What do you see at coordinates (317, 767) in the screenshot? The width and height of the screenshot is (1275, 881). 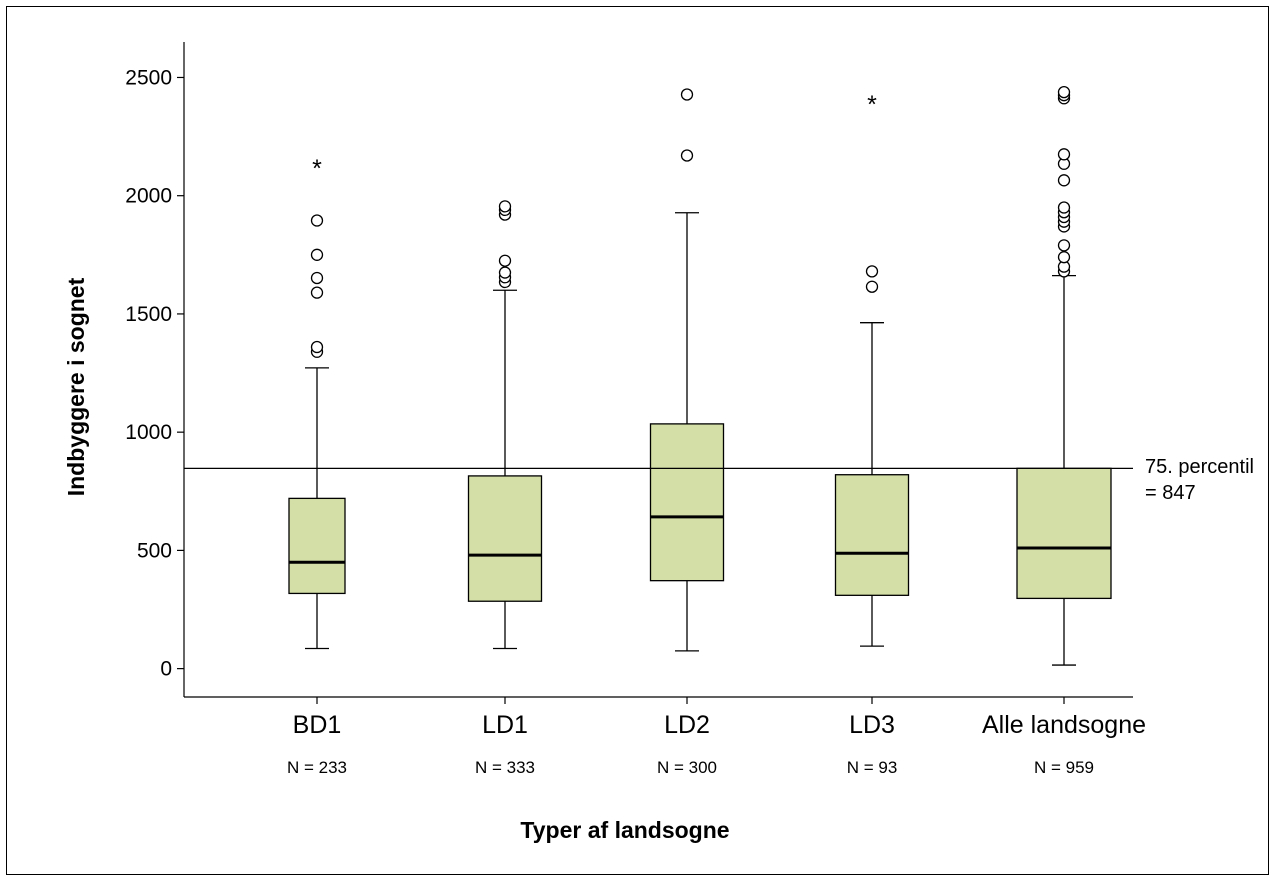 I see `n-label: N = 233` at bounding box center [317, 767].